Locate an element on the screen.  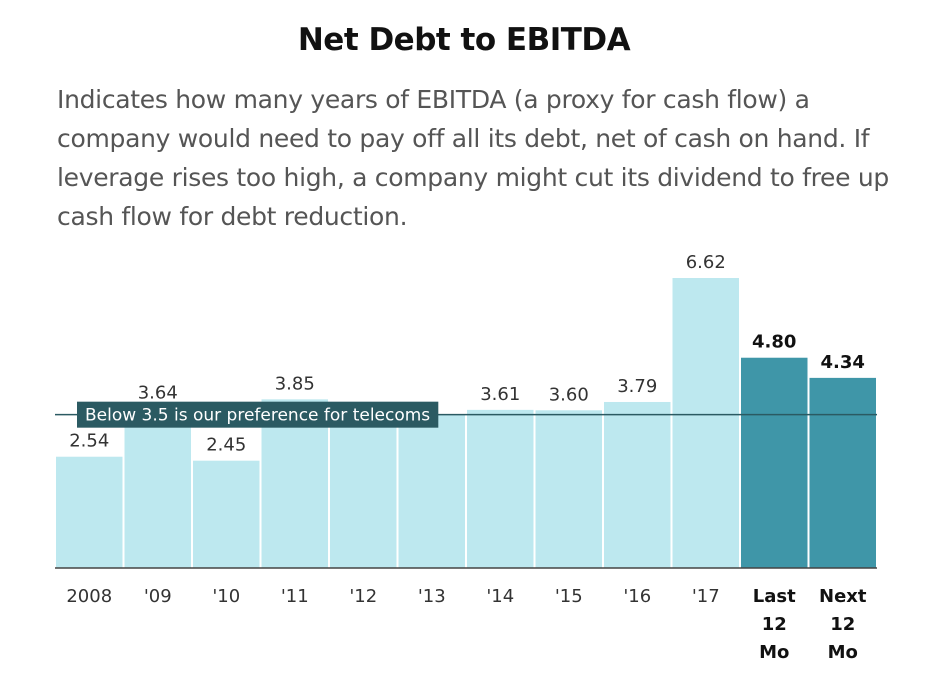
x-tick-label-0: 2008 is located at coordinates (89, 596).